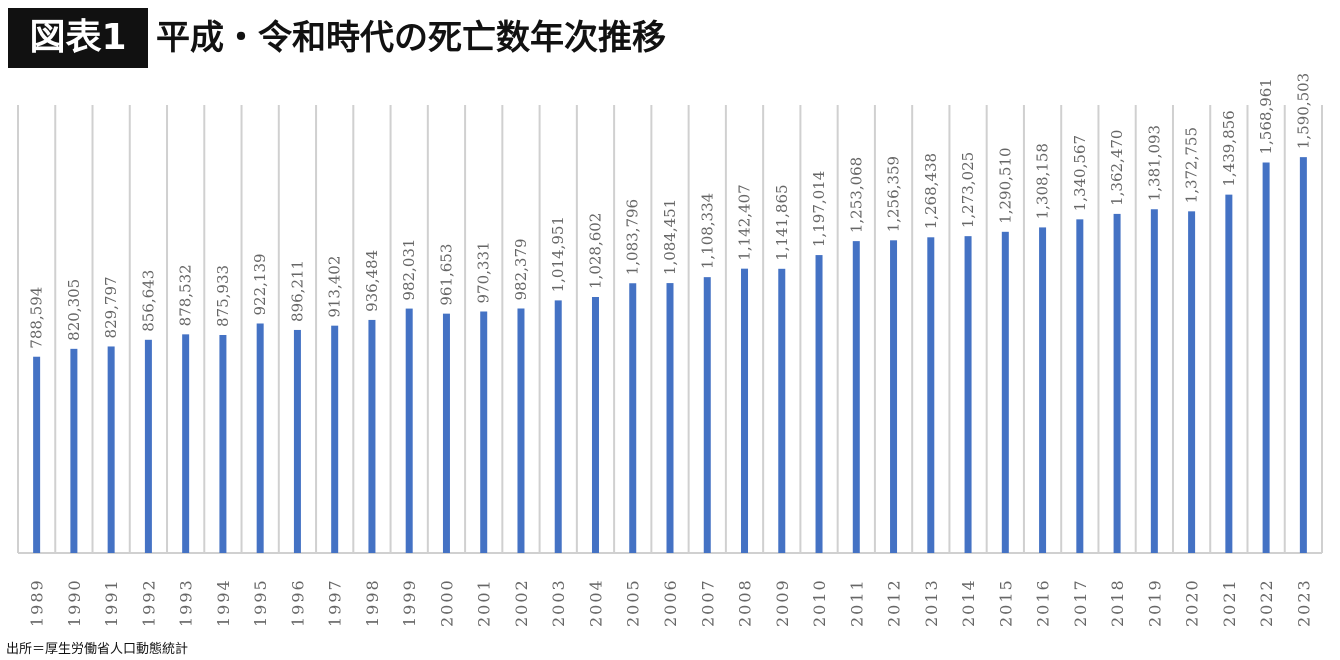 The width and height of the screenshot is (1340, 660). I want to click on data-label: 1,141,865, so click(782, 222).